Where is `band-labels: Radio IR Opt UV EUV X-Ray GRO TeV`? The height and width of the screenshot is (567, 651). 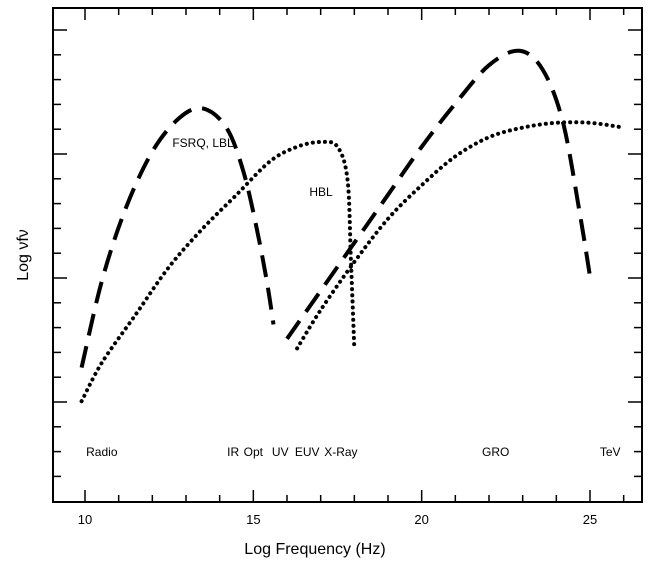
band-labels: Radio IR Opt UV EUV X-Ray GRO TeV is located at coordinates (353, 452).